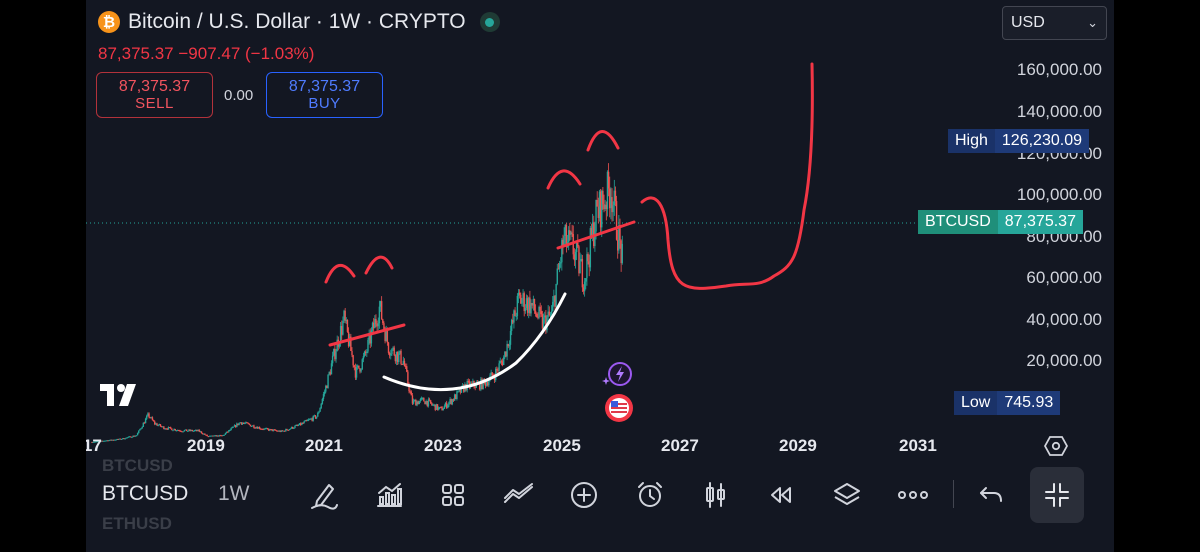 Image resolution: width=1200 pixels, height=552 pixels. Describe the element at coordinates (234, 493) in the screenshot. I see `toolbar-interval-button: 1W` at that location.